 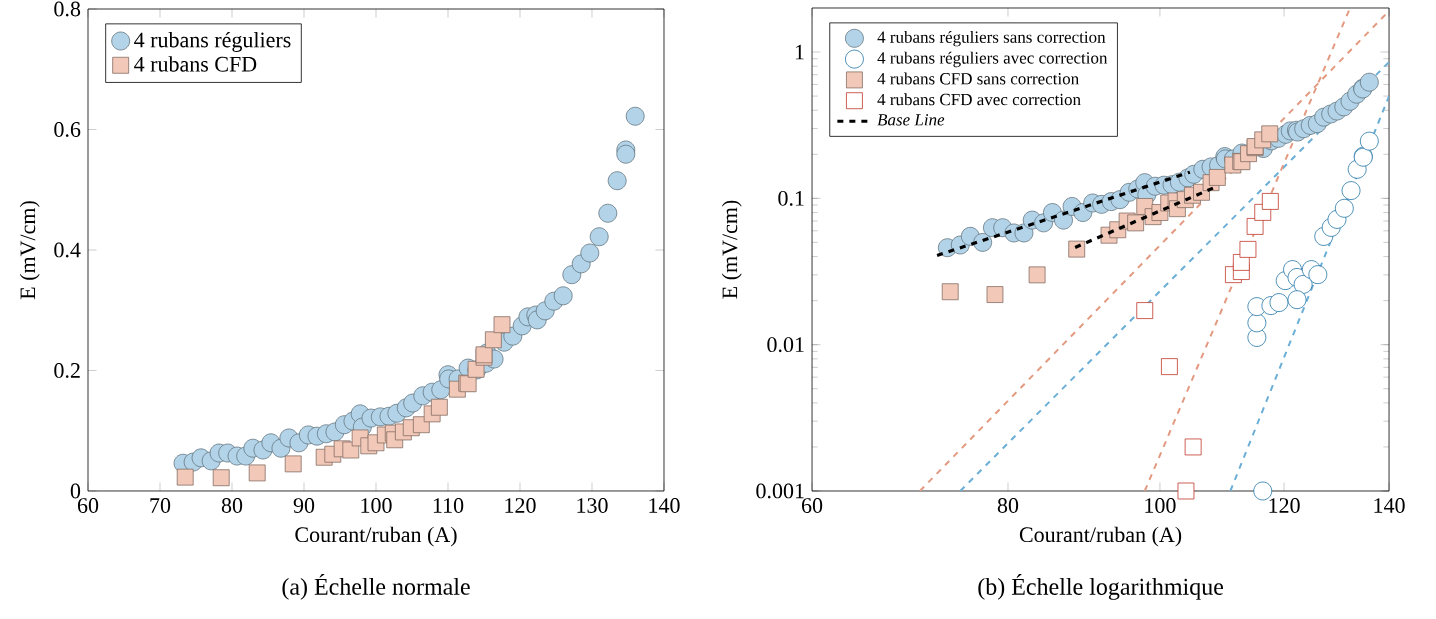 What do you see at coordinates (448, 505) in the screenshot?
I see `x-tick-label: 110` at bounding box center [448, 505].